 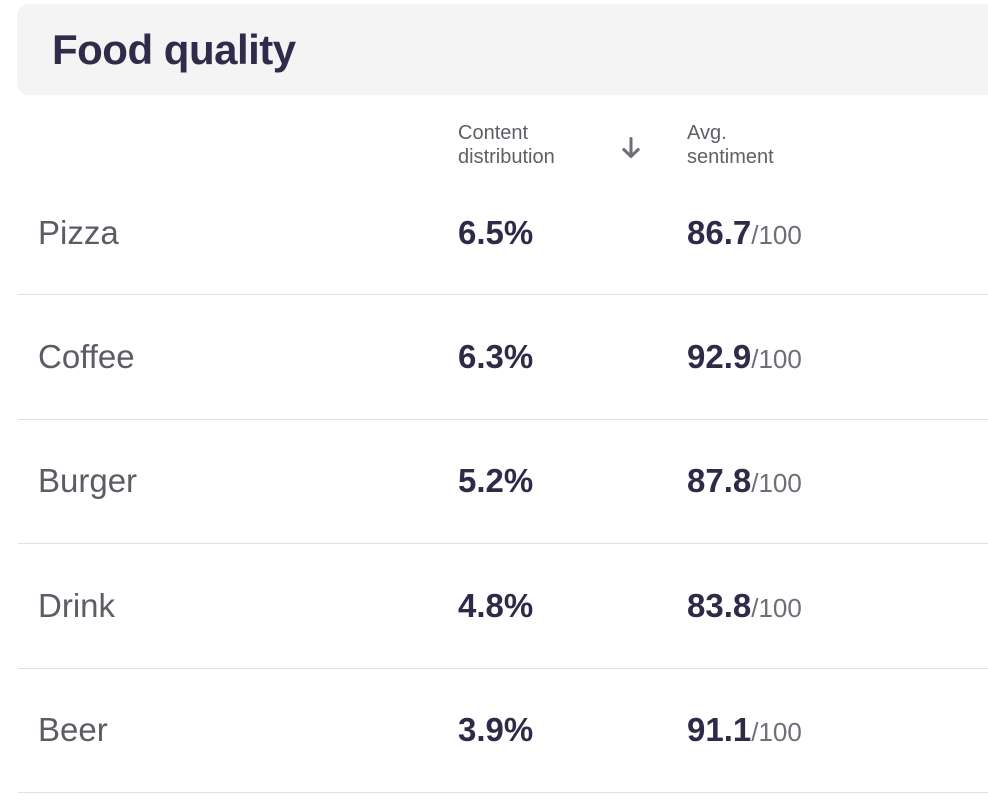 I want to click on topic-label: Coffee, so click(x=86, y=357).